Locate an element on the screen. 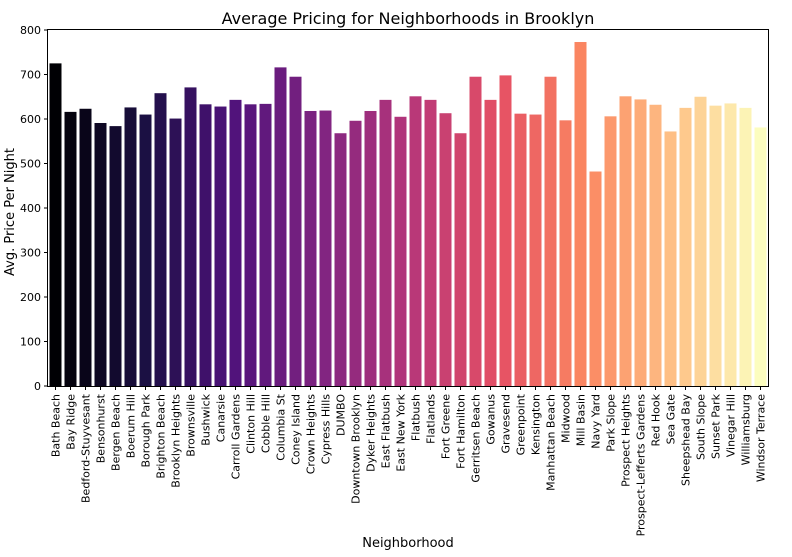  y-tick-label: 100 is located at coordinates (30, 342).